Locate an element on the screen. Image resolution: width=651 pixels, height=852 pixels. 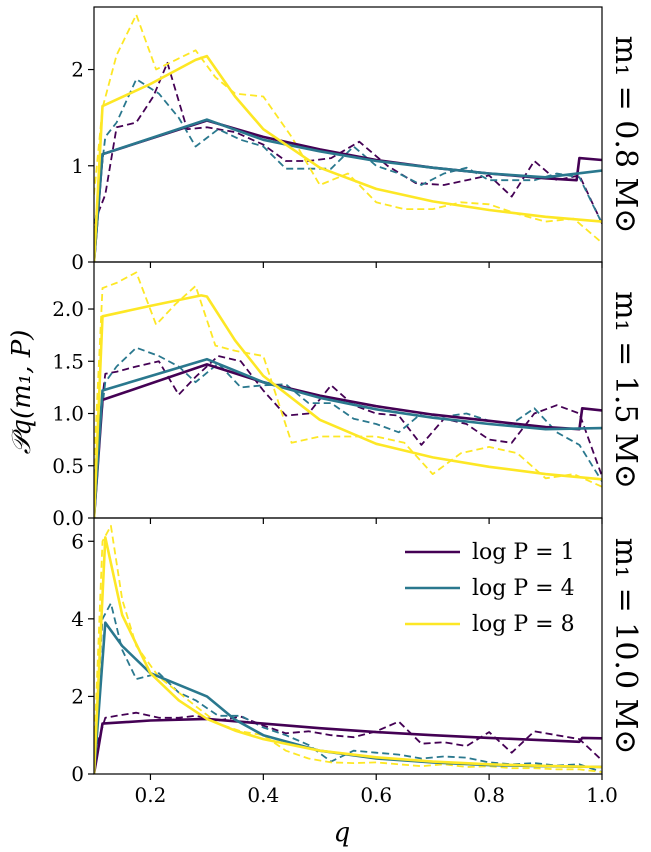
legend: log P = 1 log P = 4 log P = 8 is located at coordinates (490, 588).